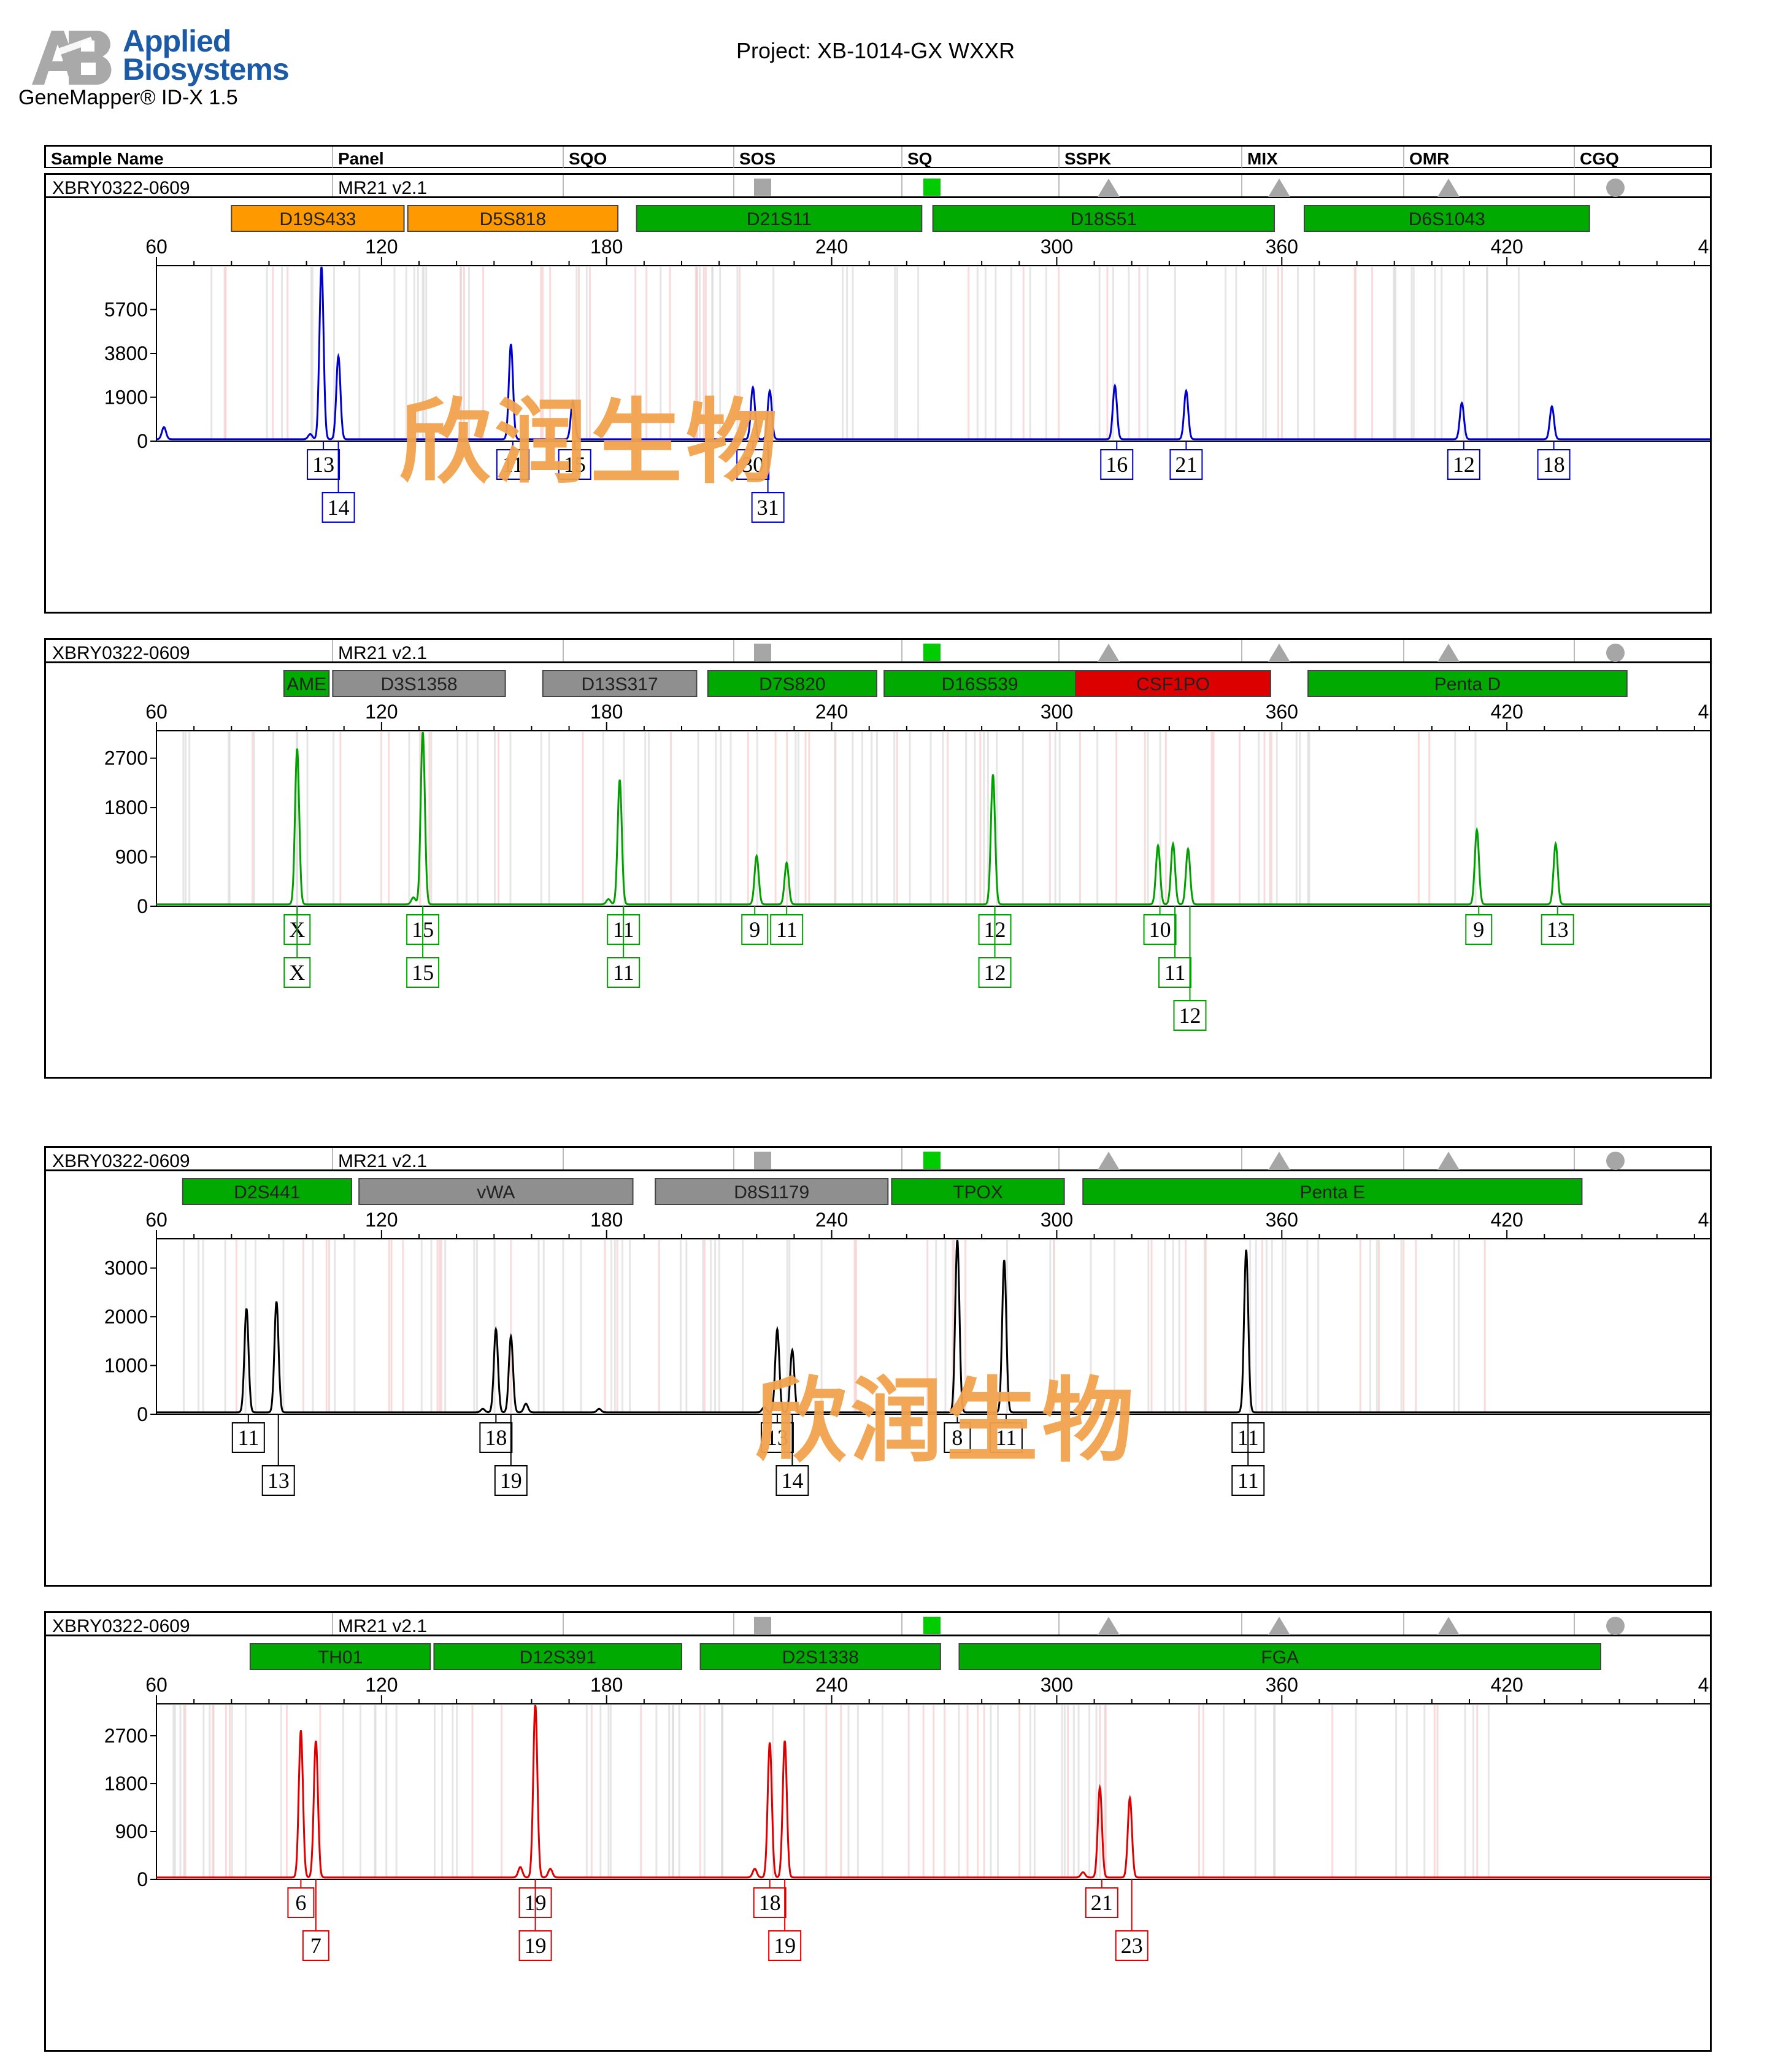  I want to click on marker-d16s539: D16S539, so click(980, 683).